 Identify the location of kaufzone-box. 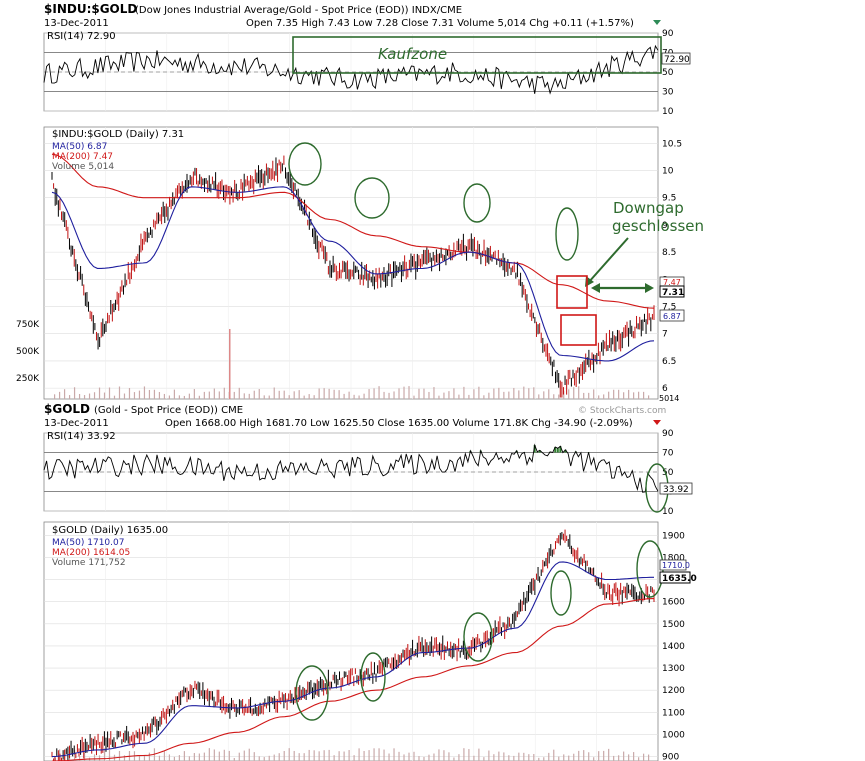
(477, 55).